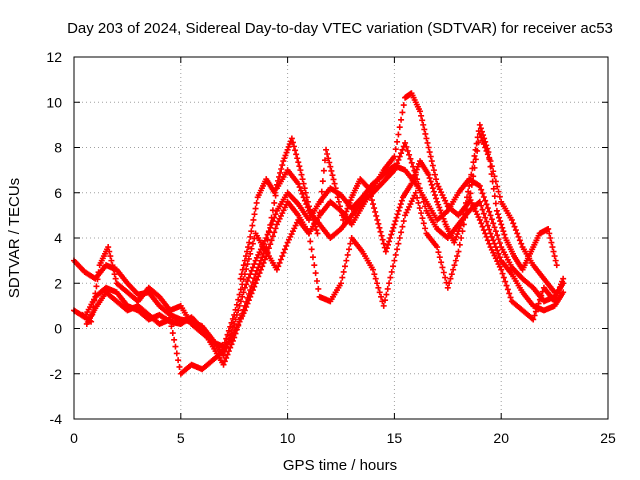 Image resolution: width=640 pixels, height=480 pixels. What do you see at coordinates (608, 438) in the screenshot?
I see `x-tick-label: 25` at bounding box center [608, 438].